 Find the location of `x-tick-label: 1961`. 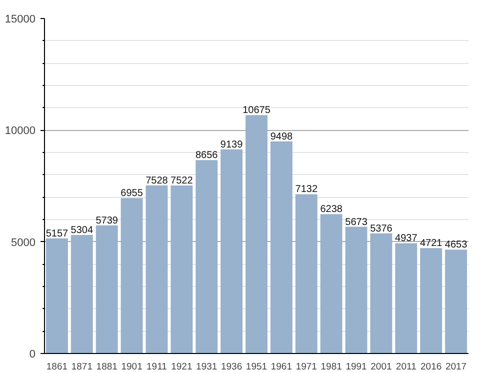

x-tick-label: 1961 is located at coordinates (281, 367).